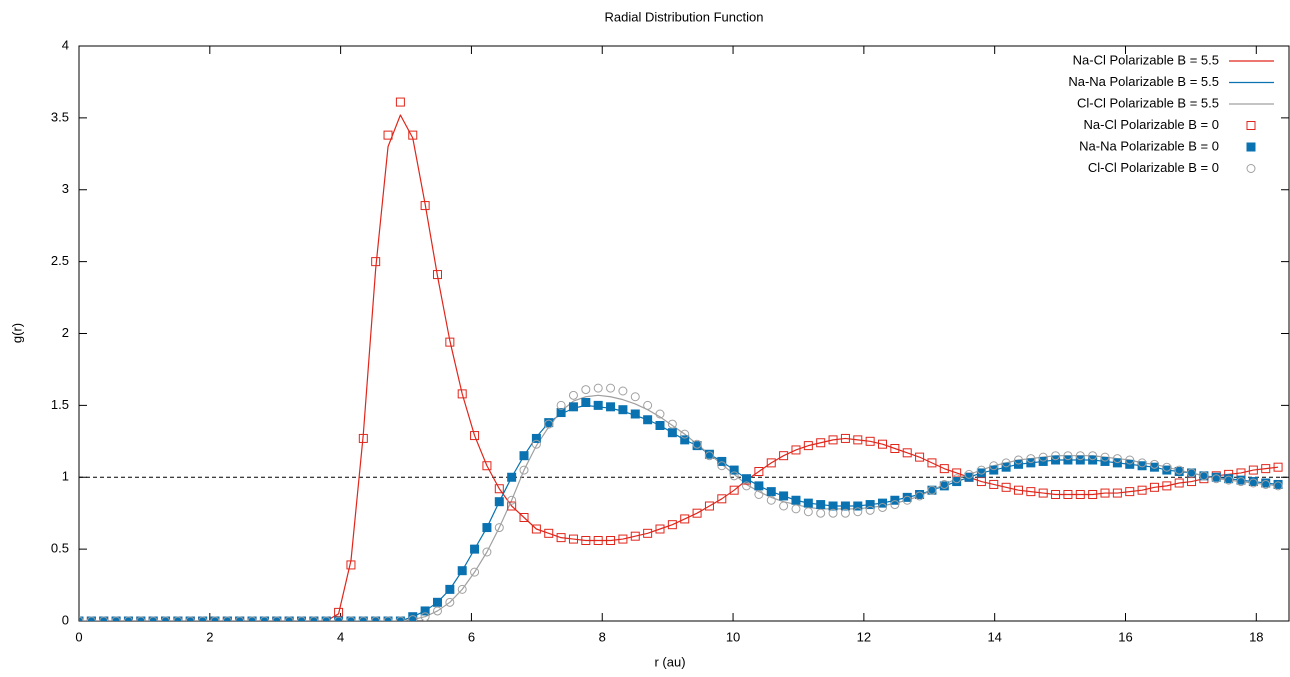 This screenshot has width=1290, height=677. What do you see at coordinates (1151, 124) in the screenshot?
I see `legend-label: Na-Cl Polarizable B = 0` at bounding box center [1151, 124].